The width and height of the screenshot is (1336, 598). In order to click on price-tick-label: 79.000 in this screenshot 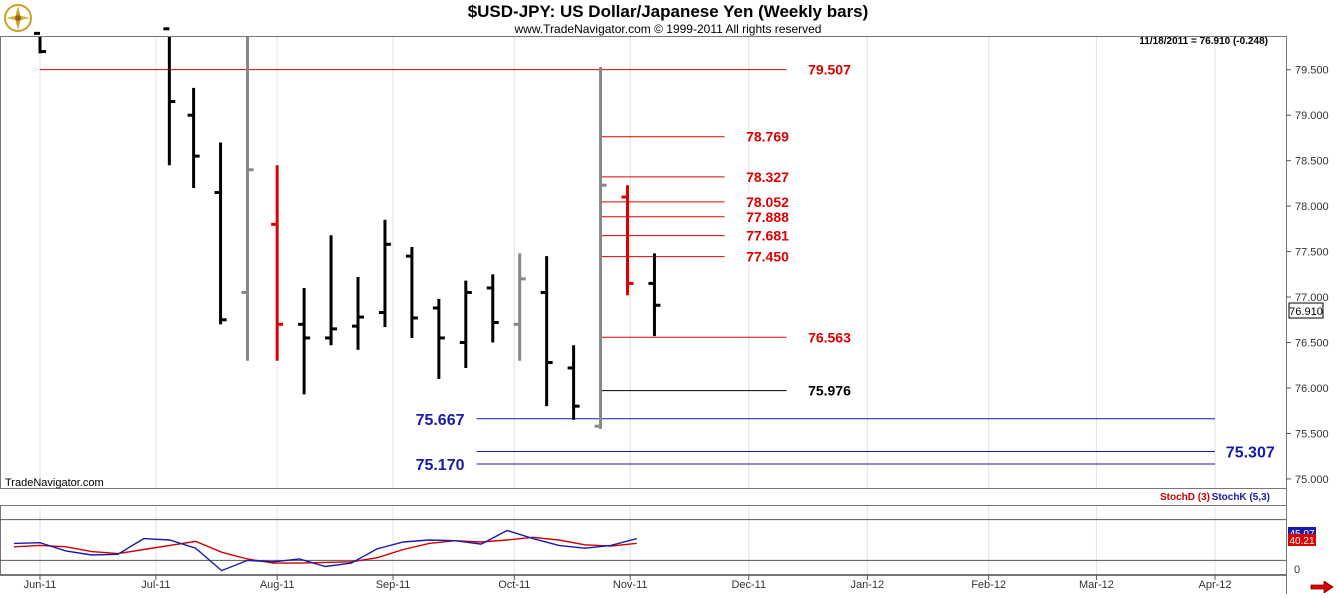, I will do `click(1312, 116)`.